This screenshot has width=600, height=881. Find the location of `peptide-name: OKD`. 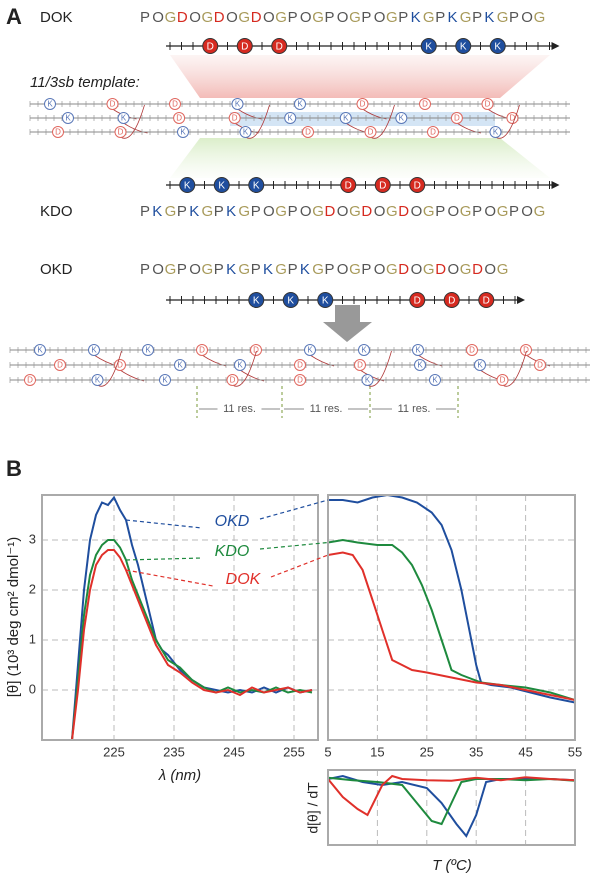

peptide-name: OKD is located at coordinates (56, 269).